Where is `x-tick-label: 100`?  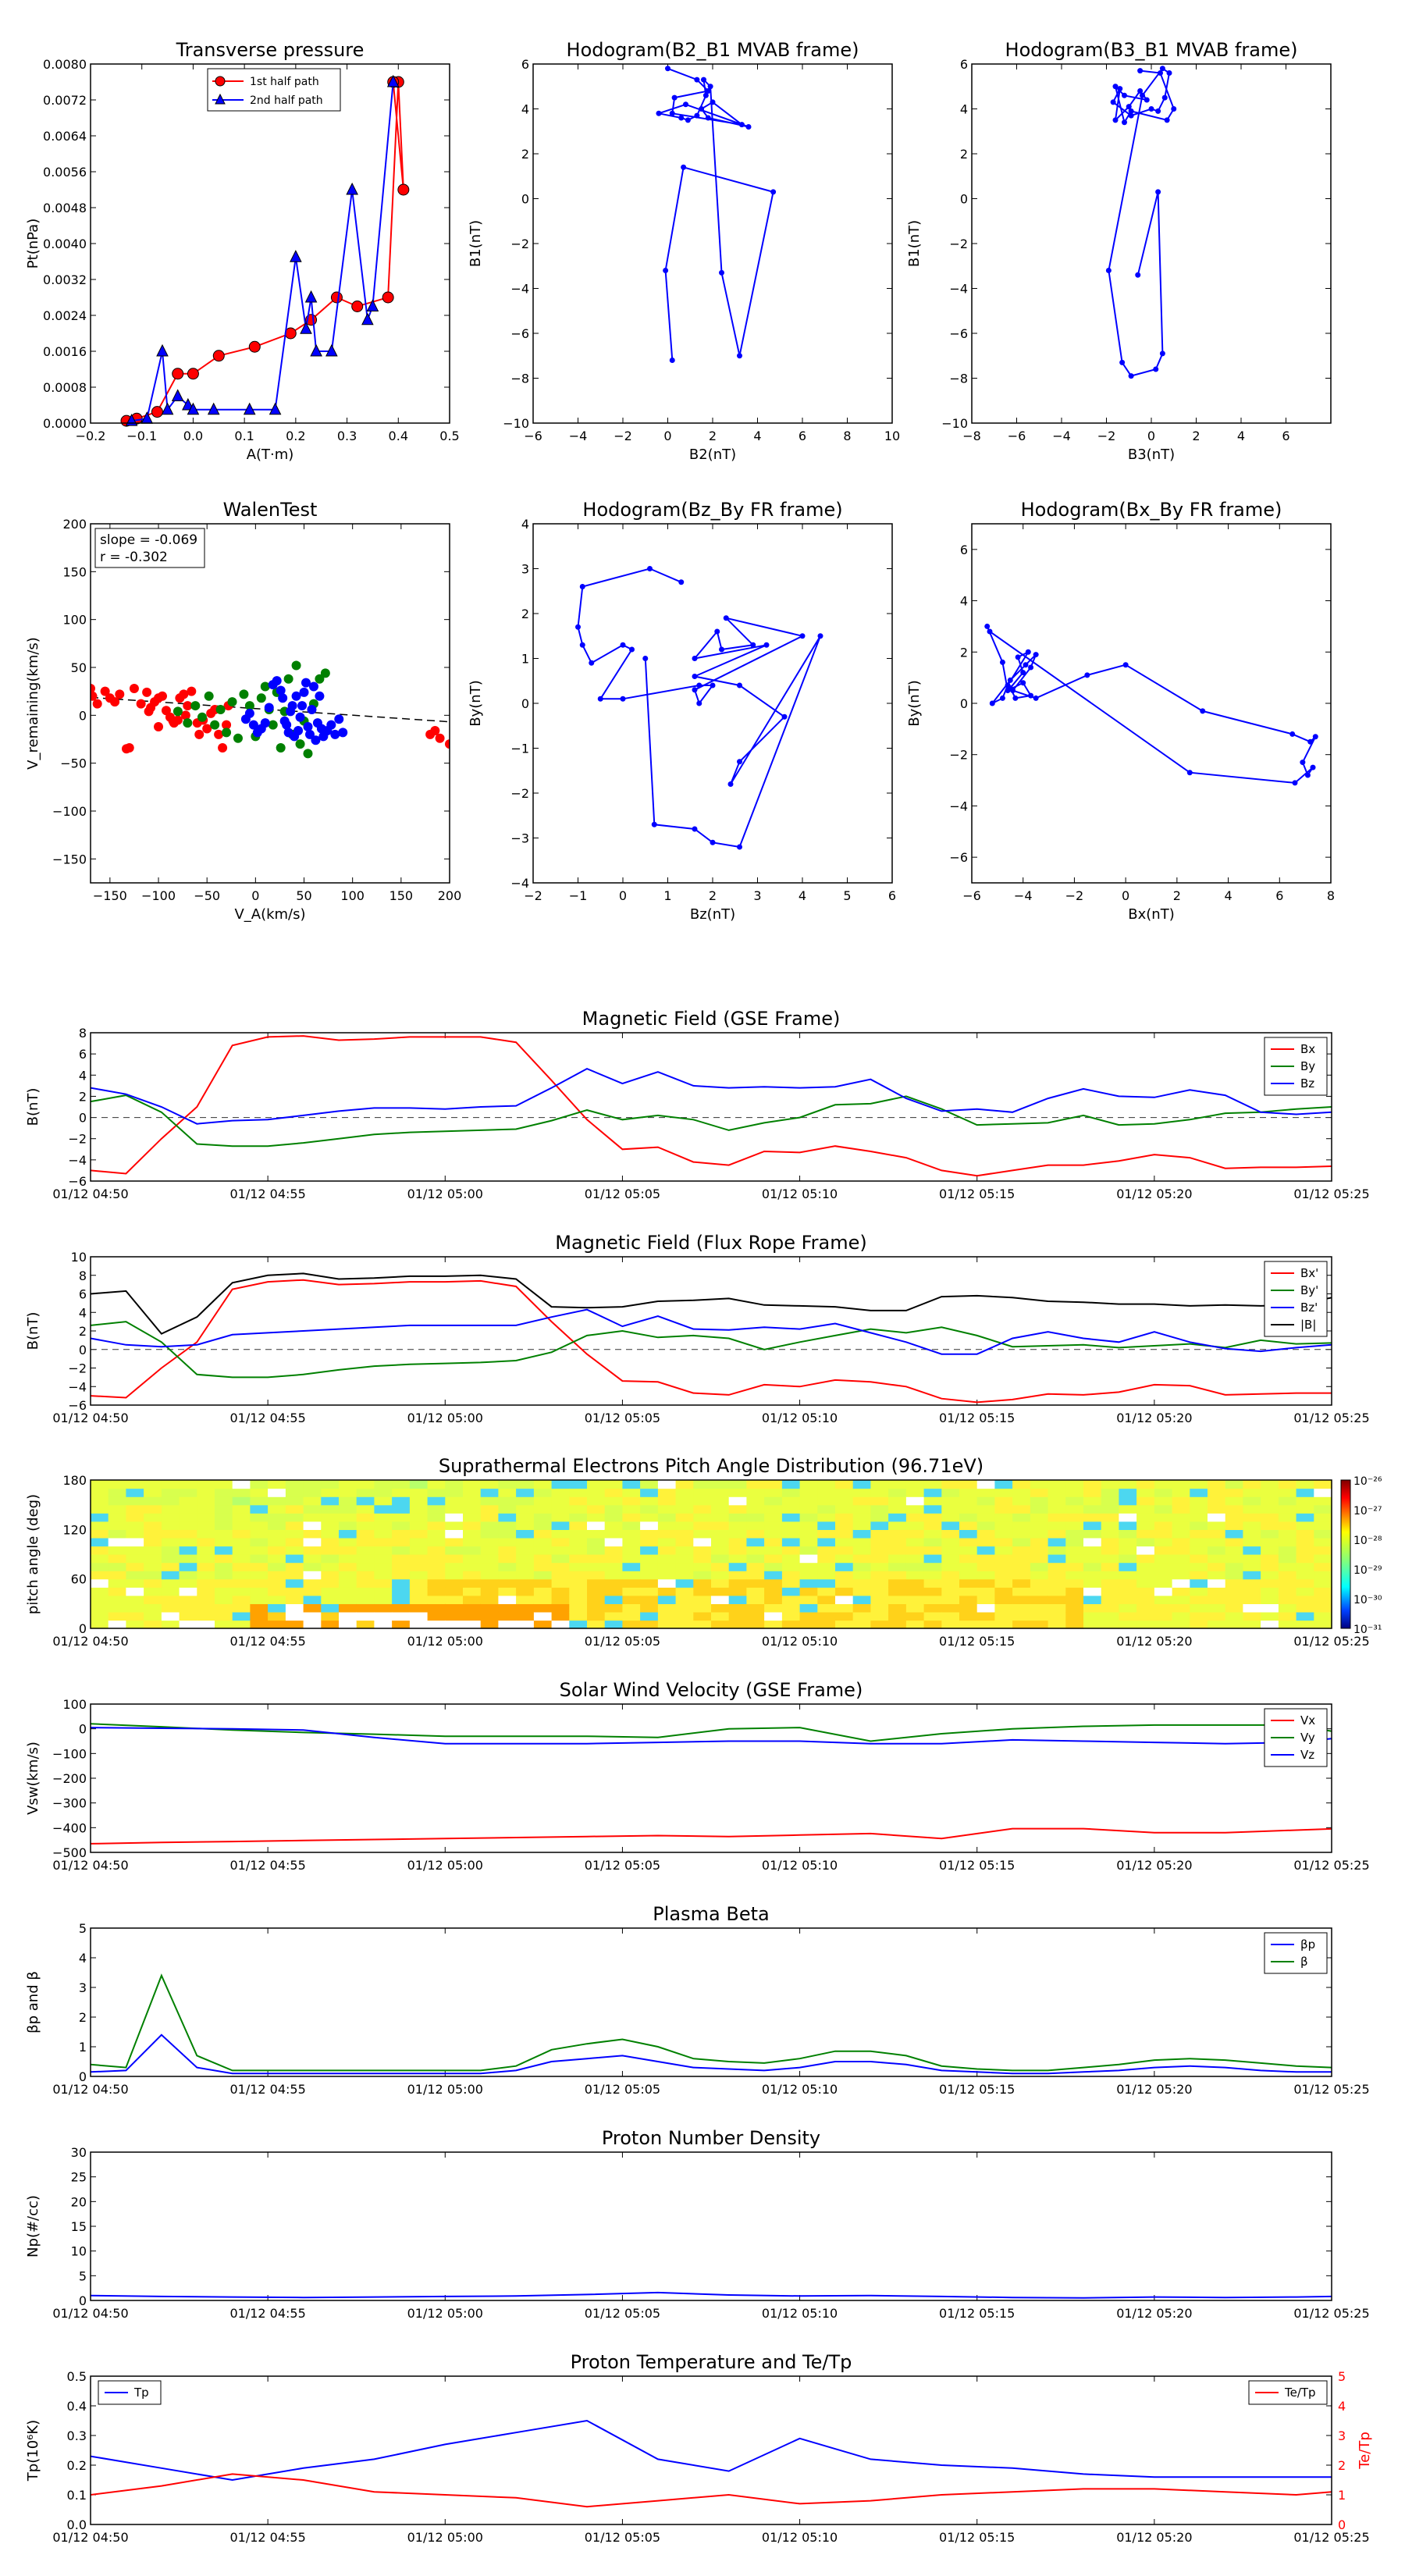 x-tick-label: 100 is located at coordinates (353, 895).